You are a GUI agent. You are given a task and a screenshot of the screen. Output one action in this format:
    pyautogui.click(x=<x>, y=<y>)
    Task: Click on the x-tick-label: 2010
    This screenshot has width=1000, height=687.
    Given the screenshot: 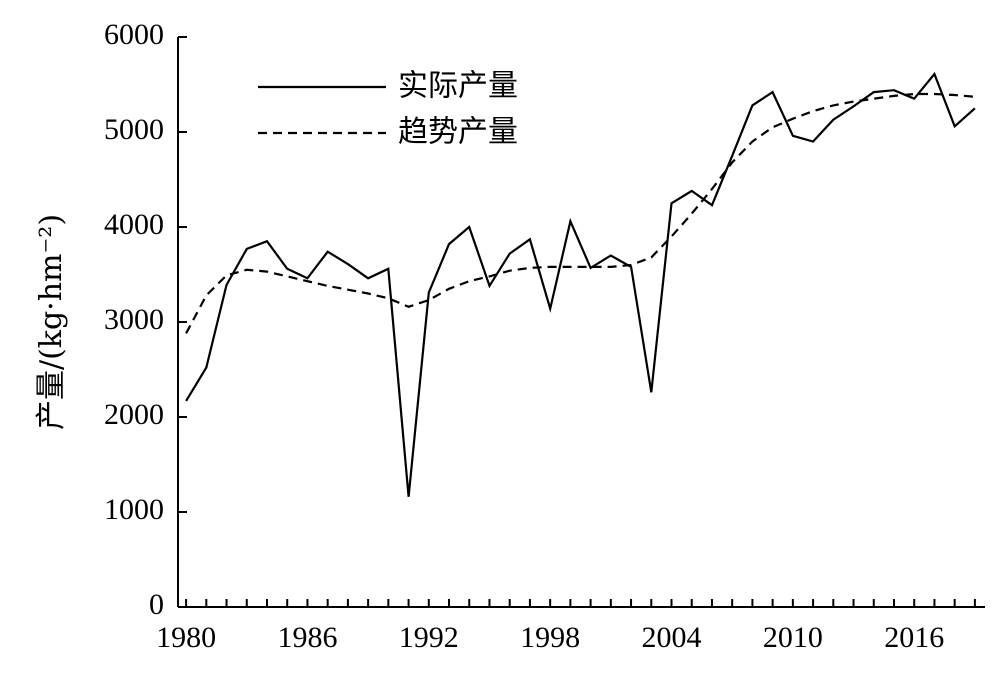 What is the action you would take?
    pyautogui.click(x=793, y=637)
    